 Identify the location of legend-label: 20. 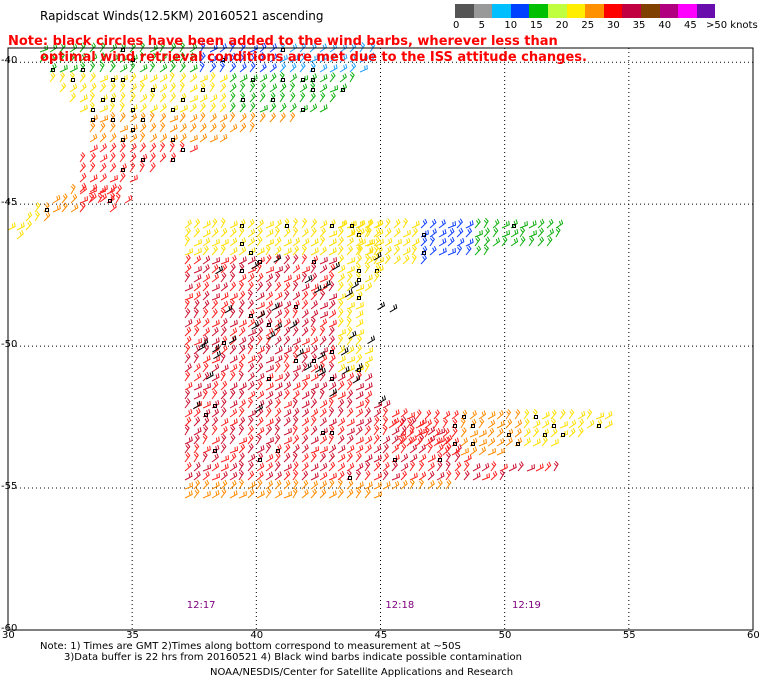
(562, 25).